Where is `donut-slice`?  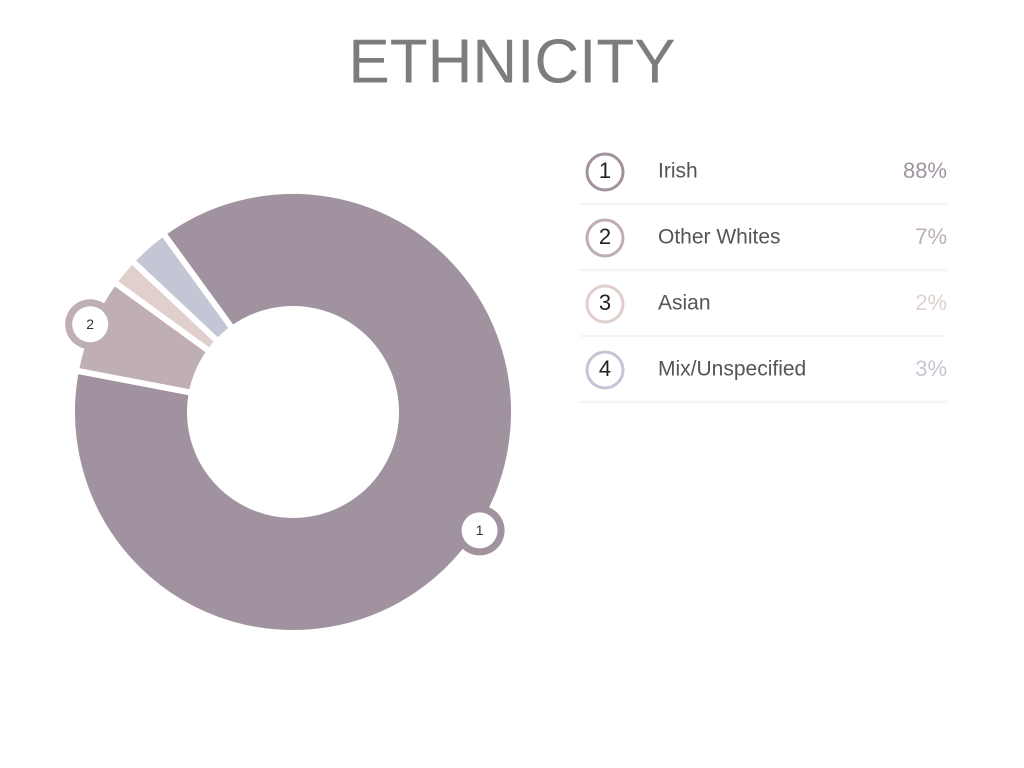 donut-slice is located at coordinates (182, 287).